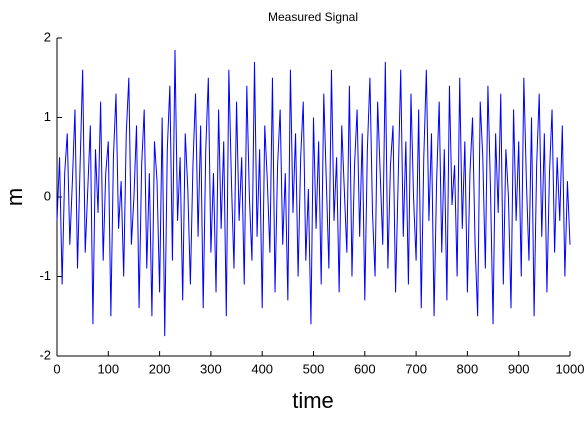 Image resolution: width=587 pixels, height=428 pixels. I want to click on x-tick-label: 0, so click(56, 368).